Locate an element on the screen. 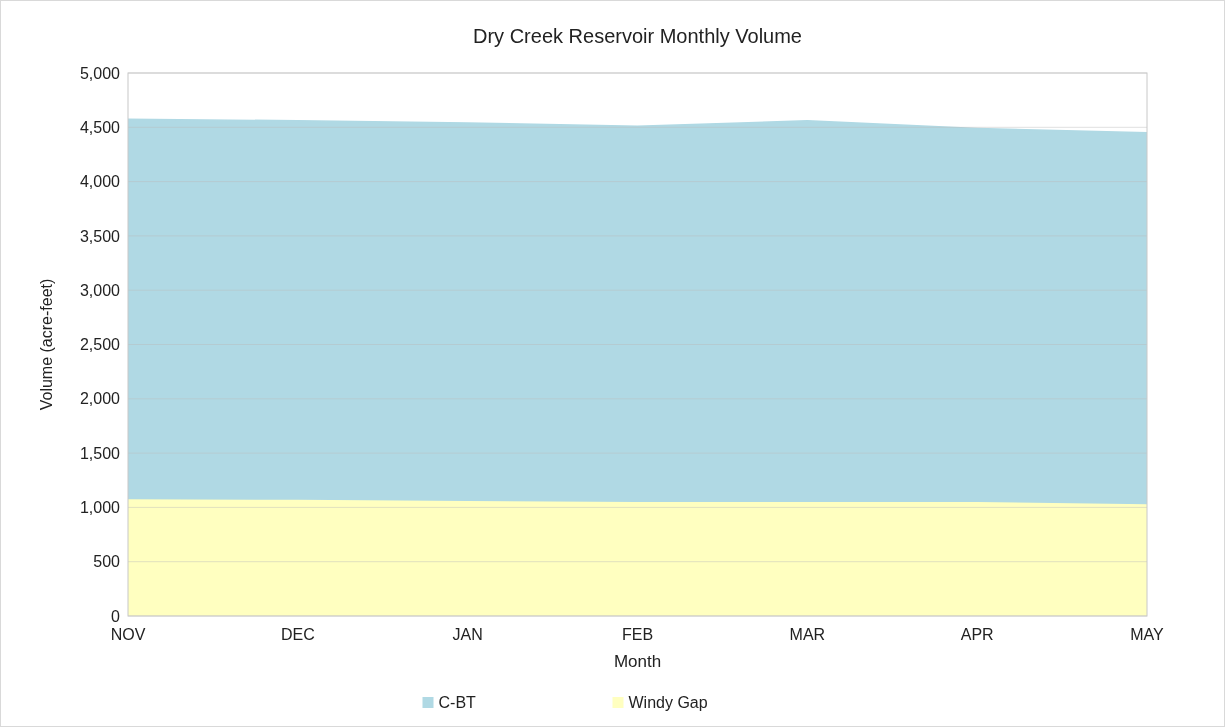 This screenshot has width=1225, height=727. legend-label: C-BT is located at coordinates (457, 702).